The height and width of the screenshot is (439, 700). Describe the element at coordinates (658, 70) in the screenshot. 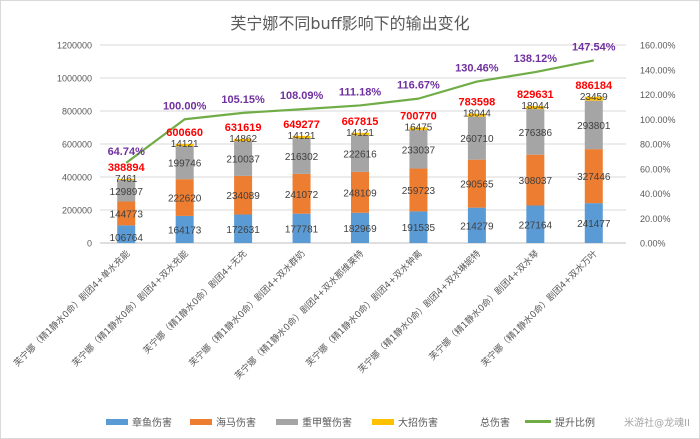

I see `y2-tick-label: 140.00%` at that location.